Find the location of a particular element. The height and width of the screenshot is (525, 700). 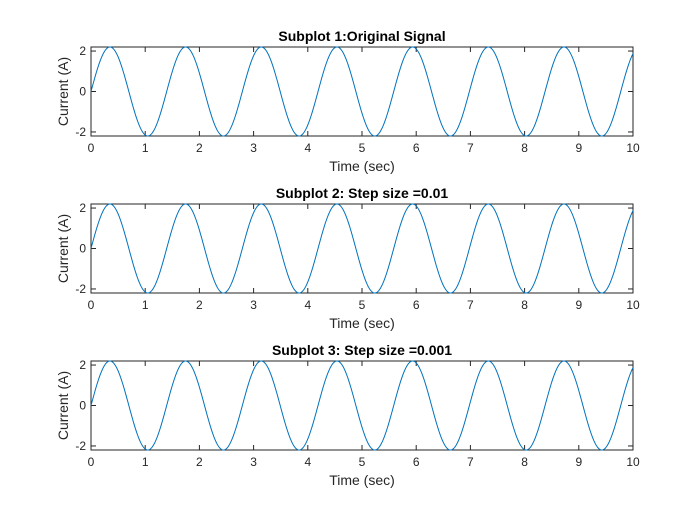

subplot-title-2: Subplot 2: Step size =0.01 is located at coordinates (362, 193).